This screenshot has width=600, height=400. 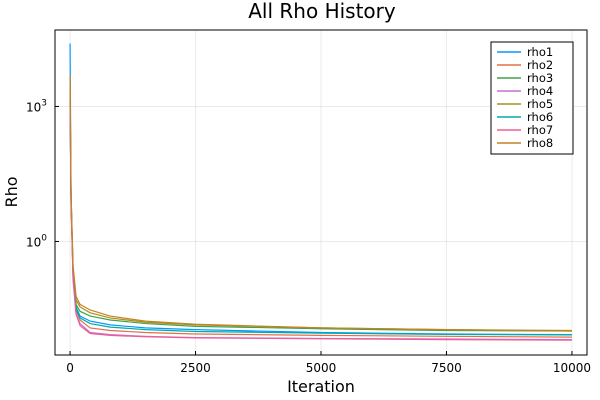 What do you see at coordinates (321, 368) in the screenshot?
I see `x-tick-label: 5000` at bounding box center [321, 368].